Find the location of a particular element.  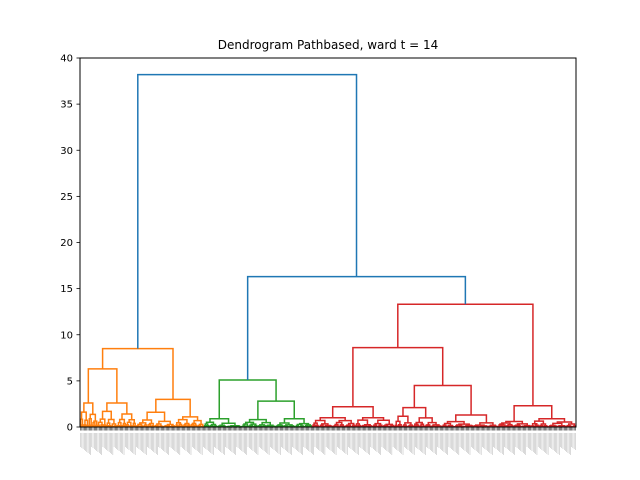

leaf-ticks is located at coordinates (328, 441).